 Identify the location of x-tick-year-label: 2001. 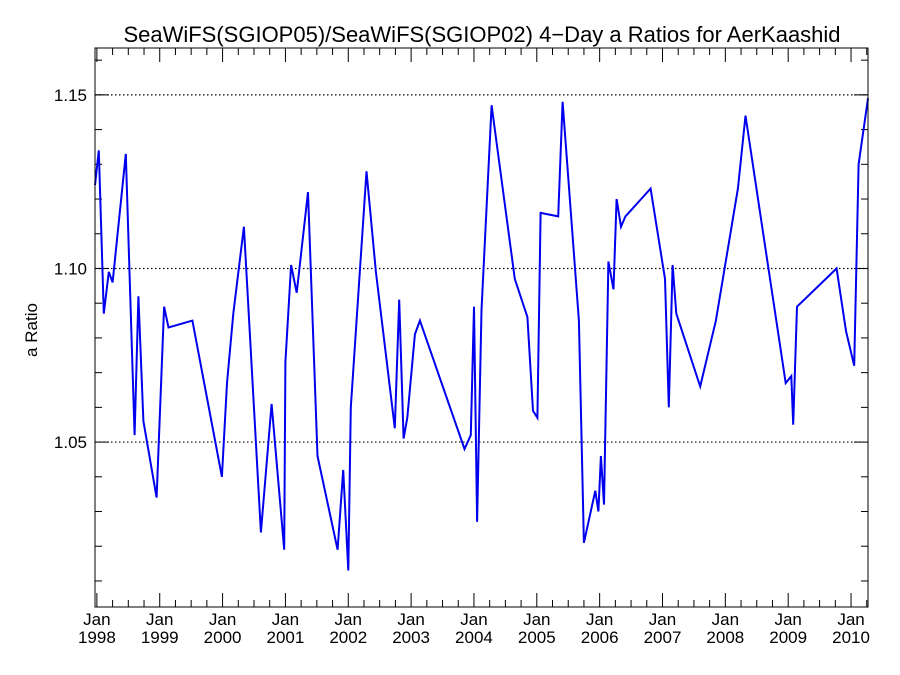
(286, 637).